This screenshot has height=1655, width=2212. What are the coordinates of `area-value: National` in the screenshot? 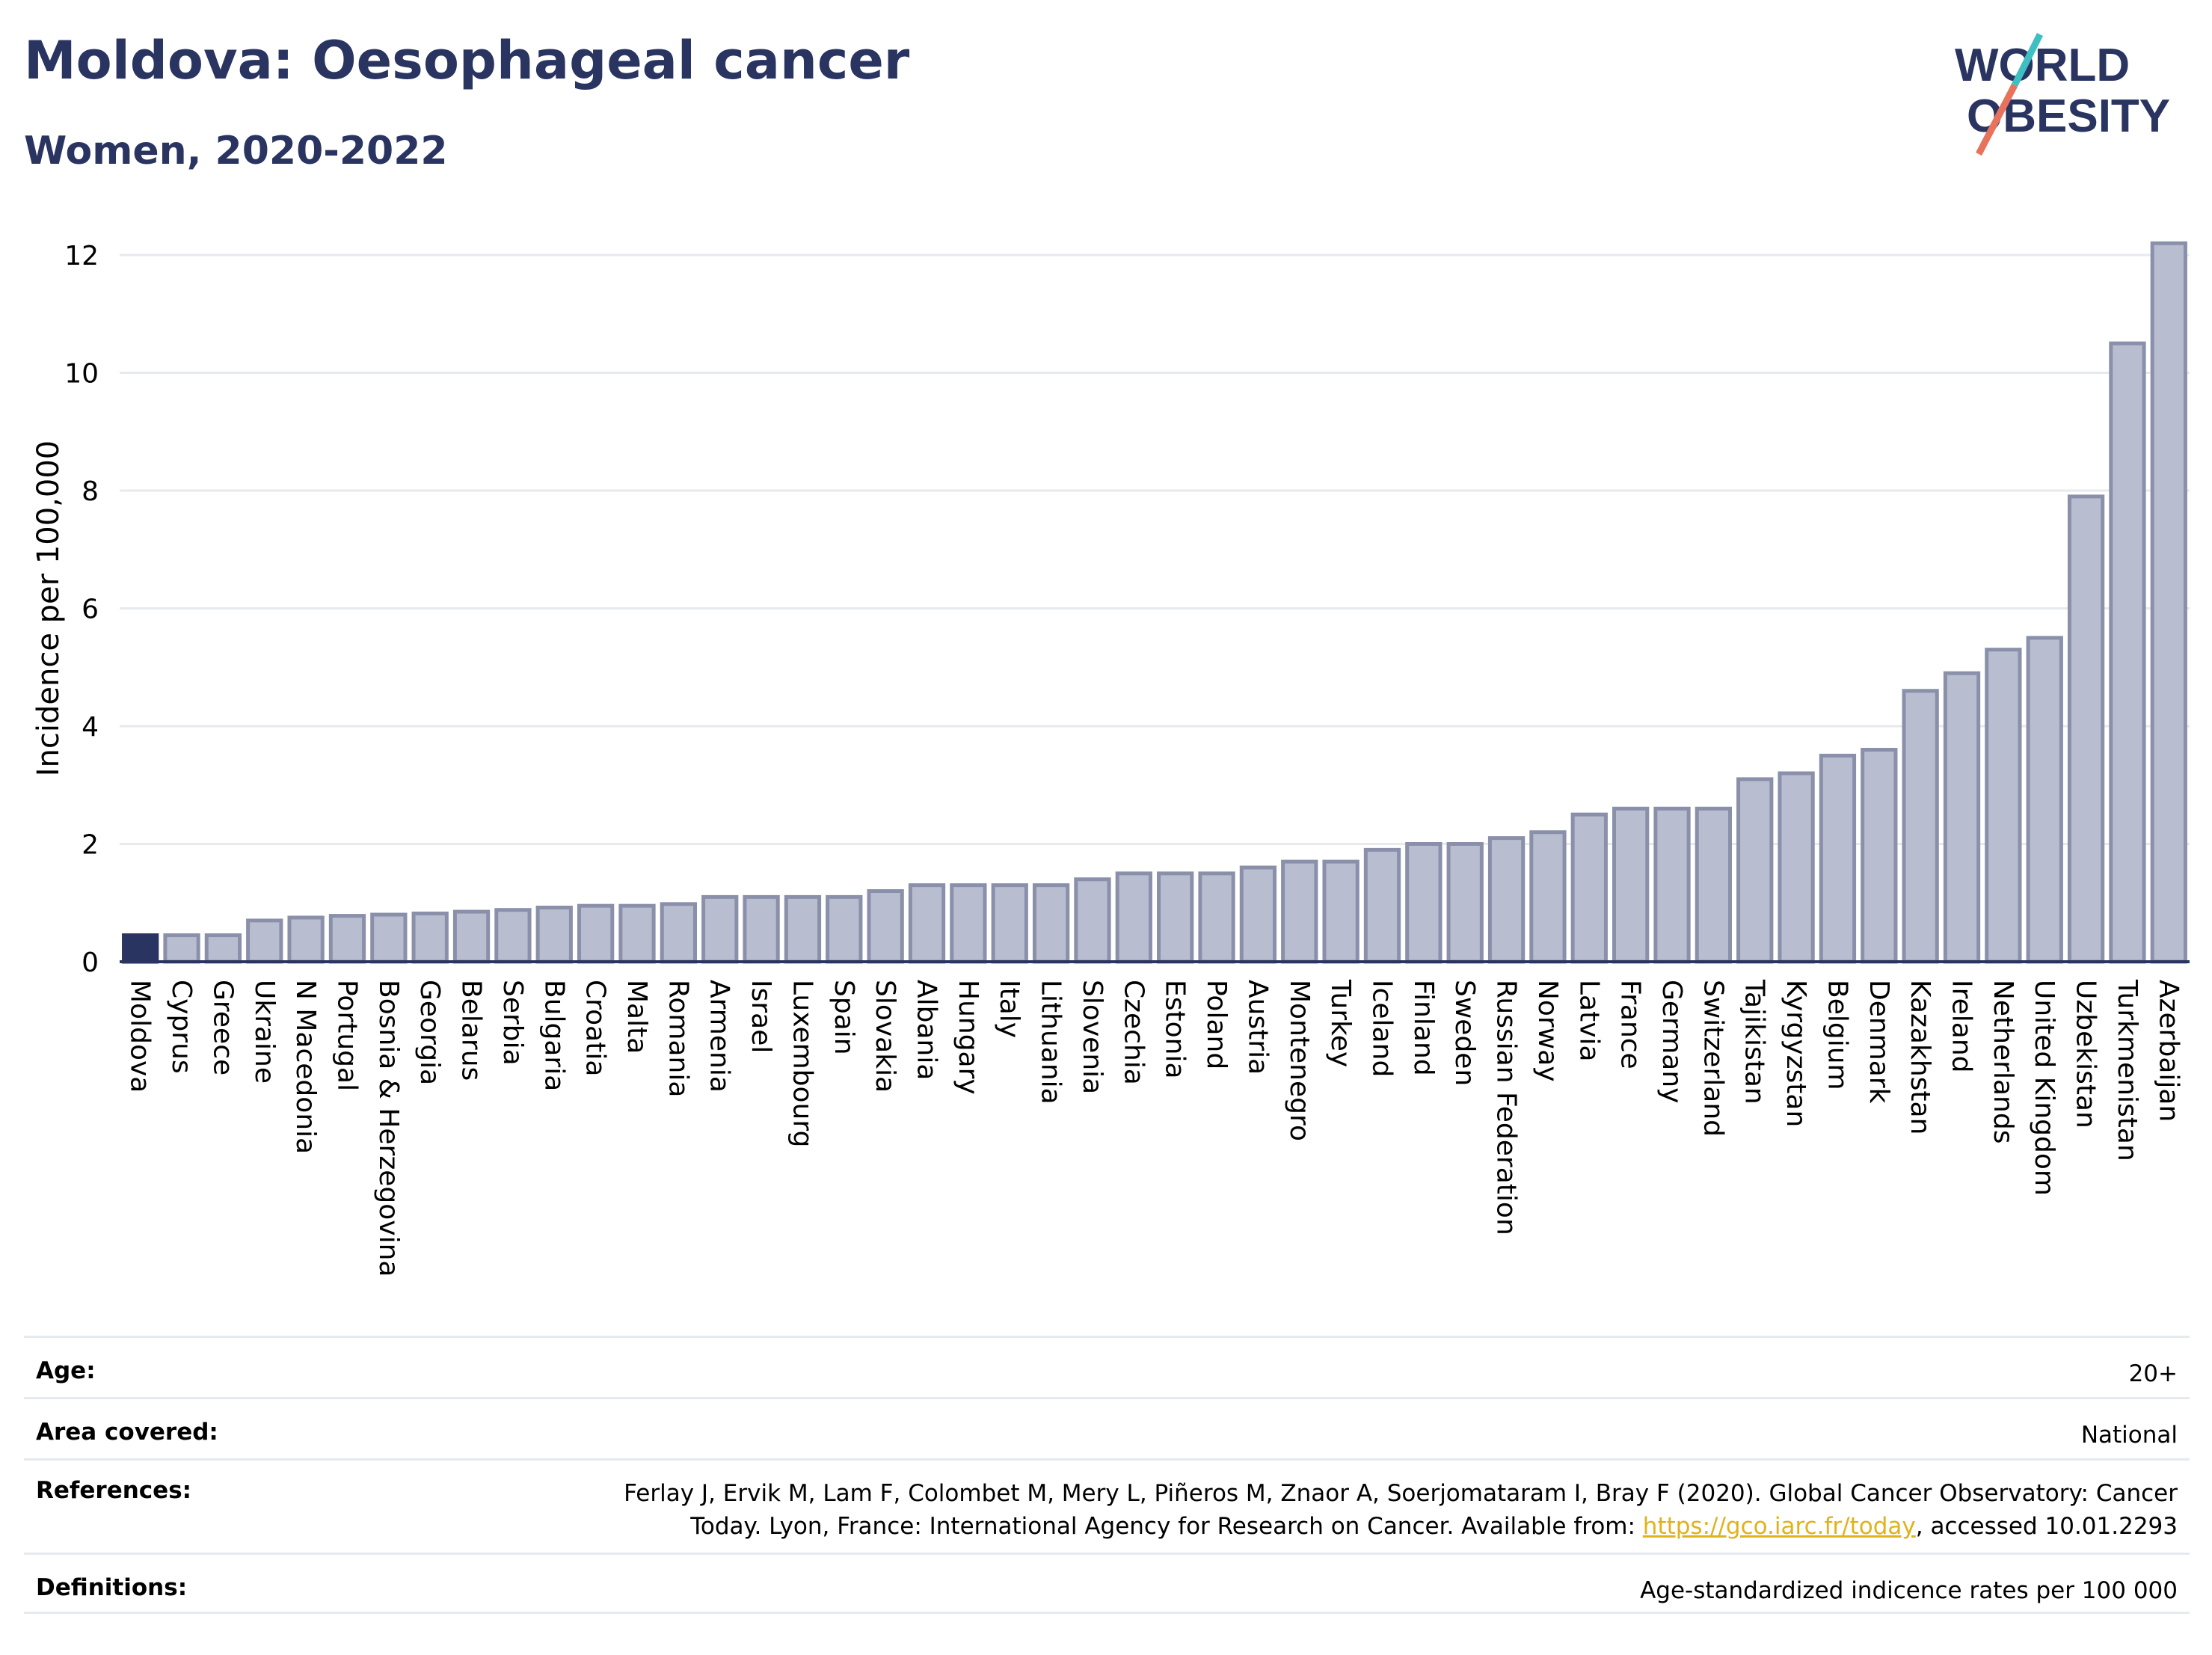 It's located at (2129, 1435).